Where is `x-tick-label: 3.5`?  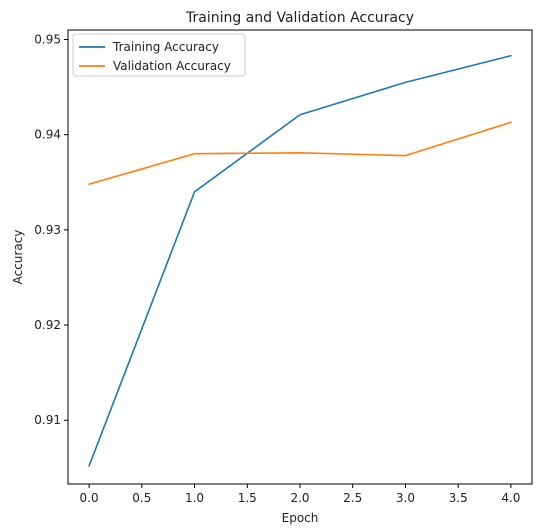
x-tick-label: 3.5 is located at coordinates (458, 498).